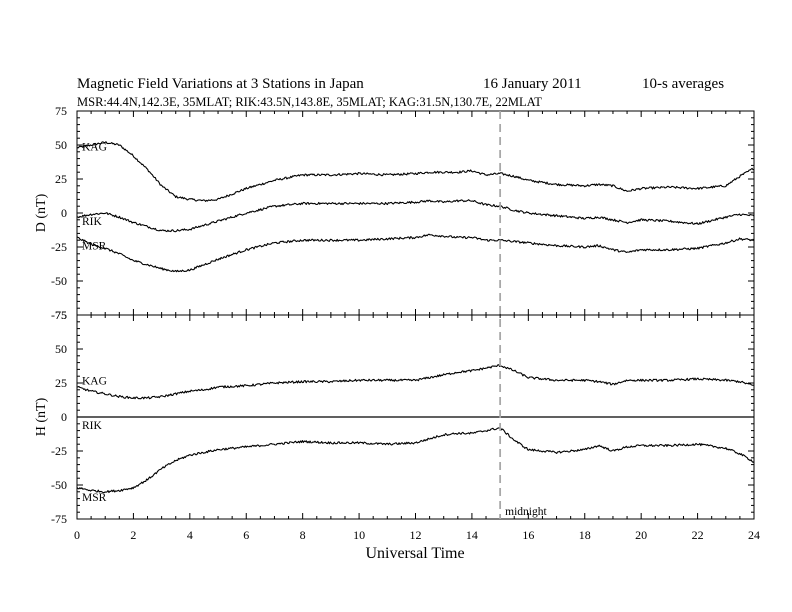  What do you see at coordinates (41, 212) in the screenshot?
I see `y-axis-label: D (nT)` at bounding box center [41, 212].